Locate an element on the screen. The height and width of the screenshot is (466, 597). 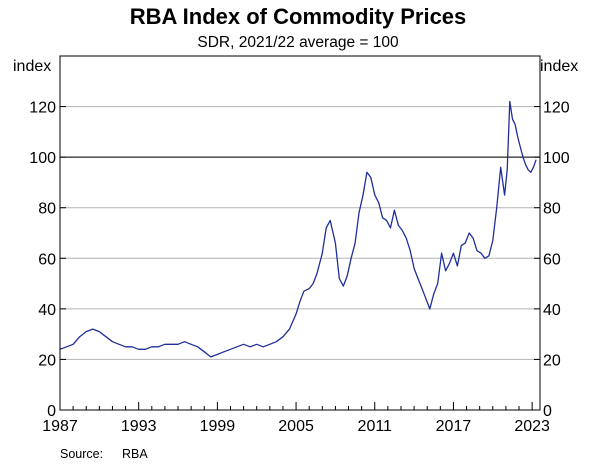
source-value: RBA is located at coordinates (135, 454).